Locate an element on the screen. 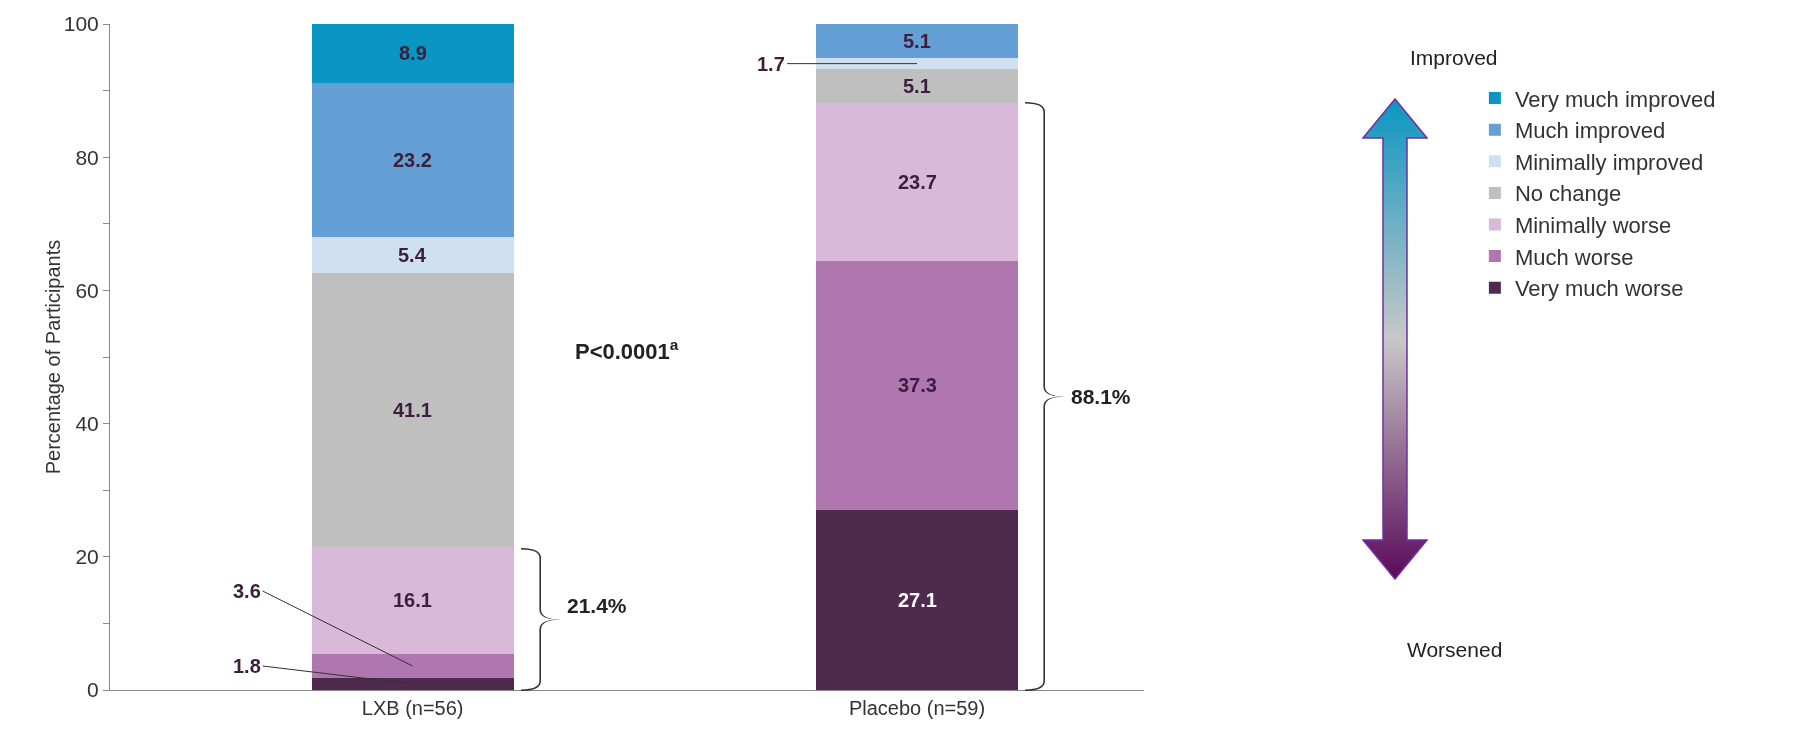 This screenshot has width=1819, height=740. data-label: 41.1 is located at coordinates (412, 410).